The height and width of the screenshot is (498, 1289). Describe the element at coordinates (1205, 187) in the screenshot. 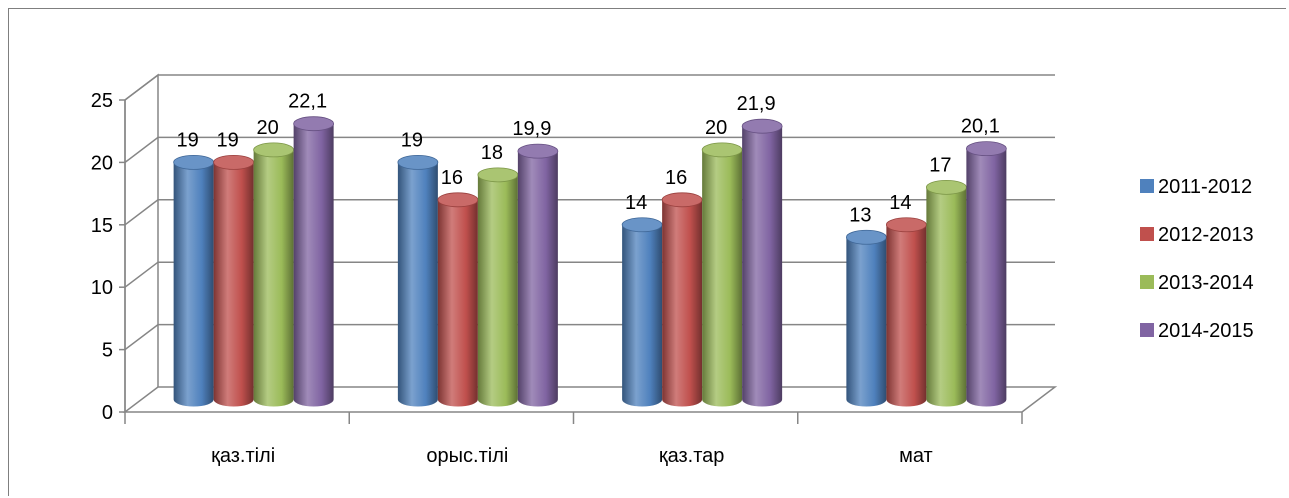

I see `legend-label: 2011-2012` at that location.